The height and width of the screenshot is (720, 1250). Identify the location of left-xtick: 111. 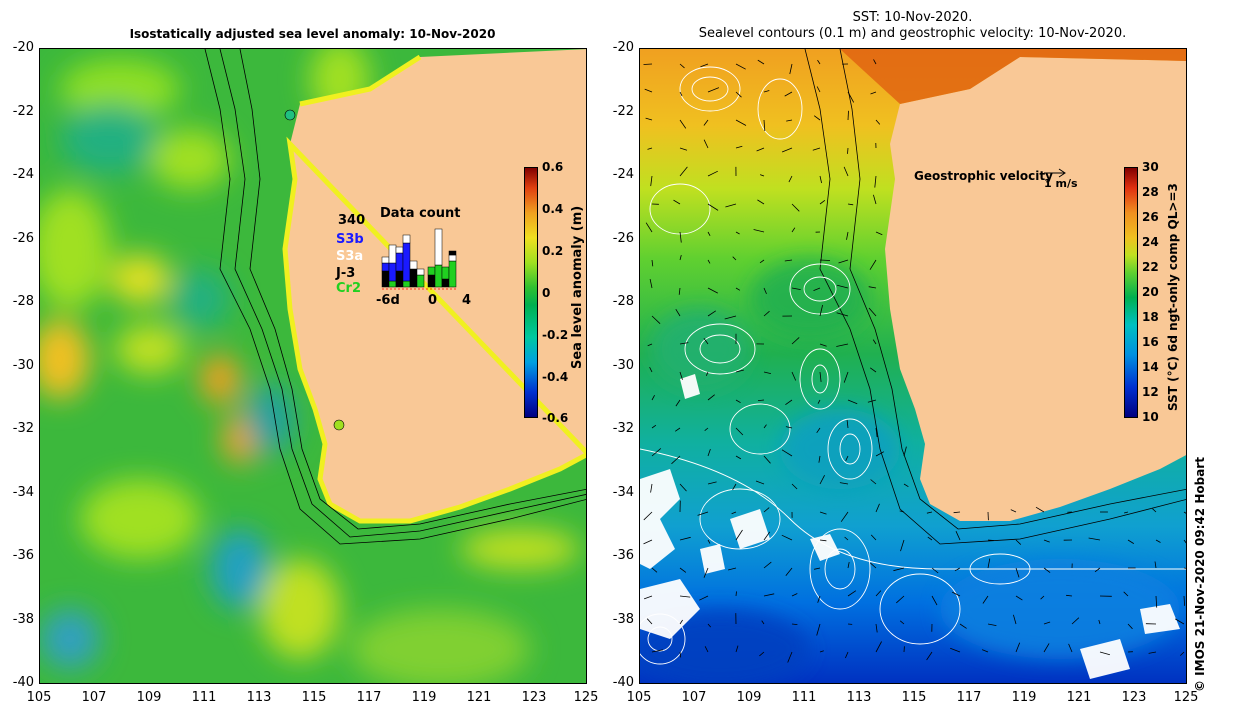
(204, 697).